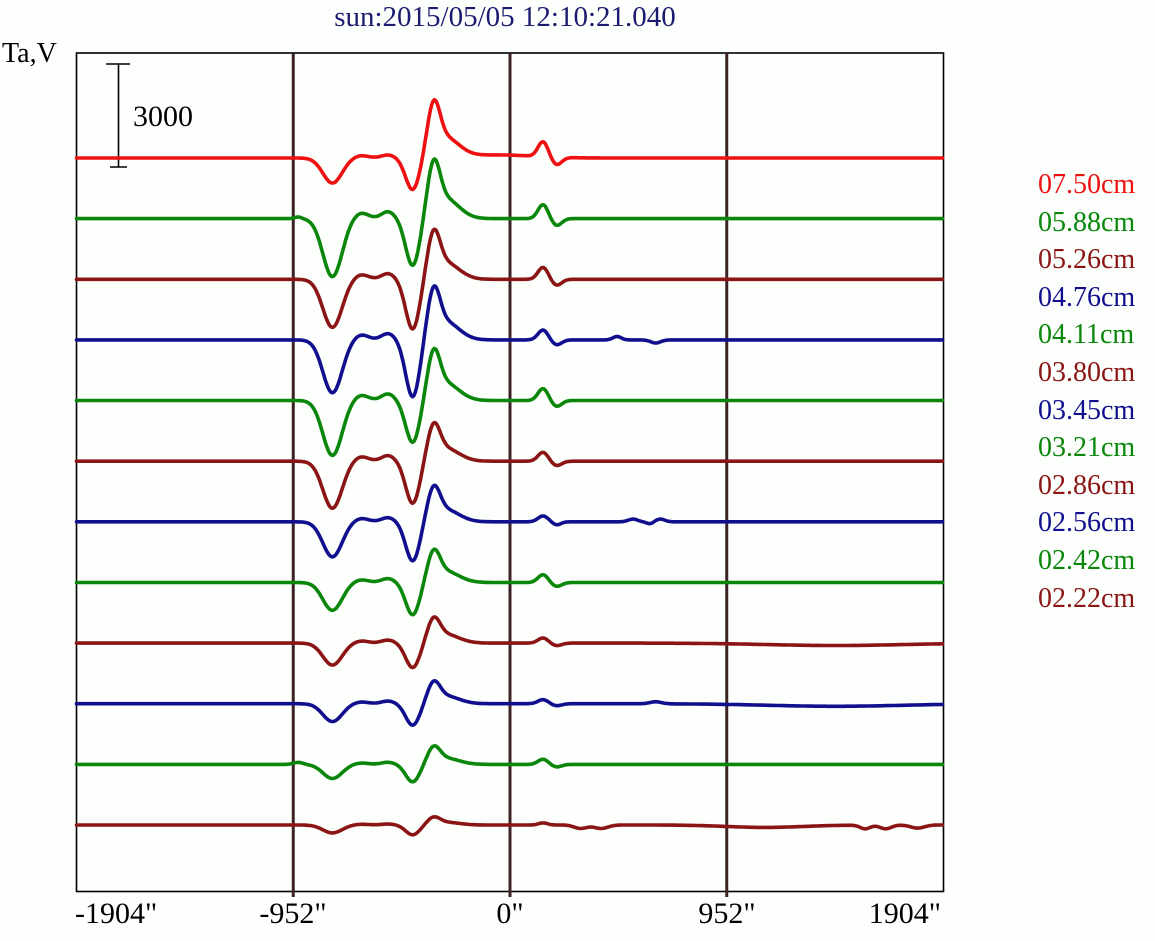 This screenshot has width=1155, height=941. I want to click on amplitude-scale-bar, so click(118, 115).